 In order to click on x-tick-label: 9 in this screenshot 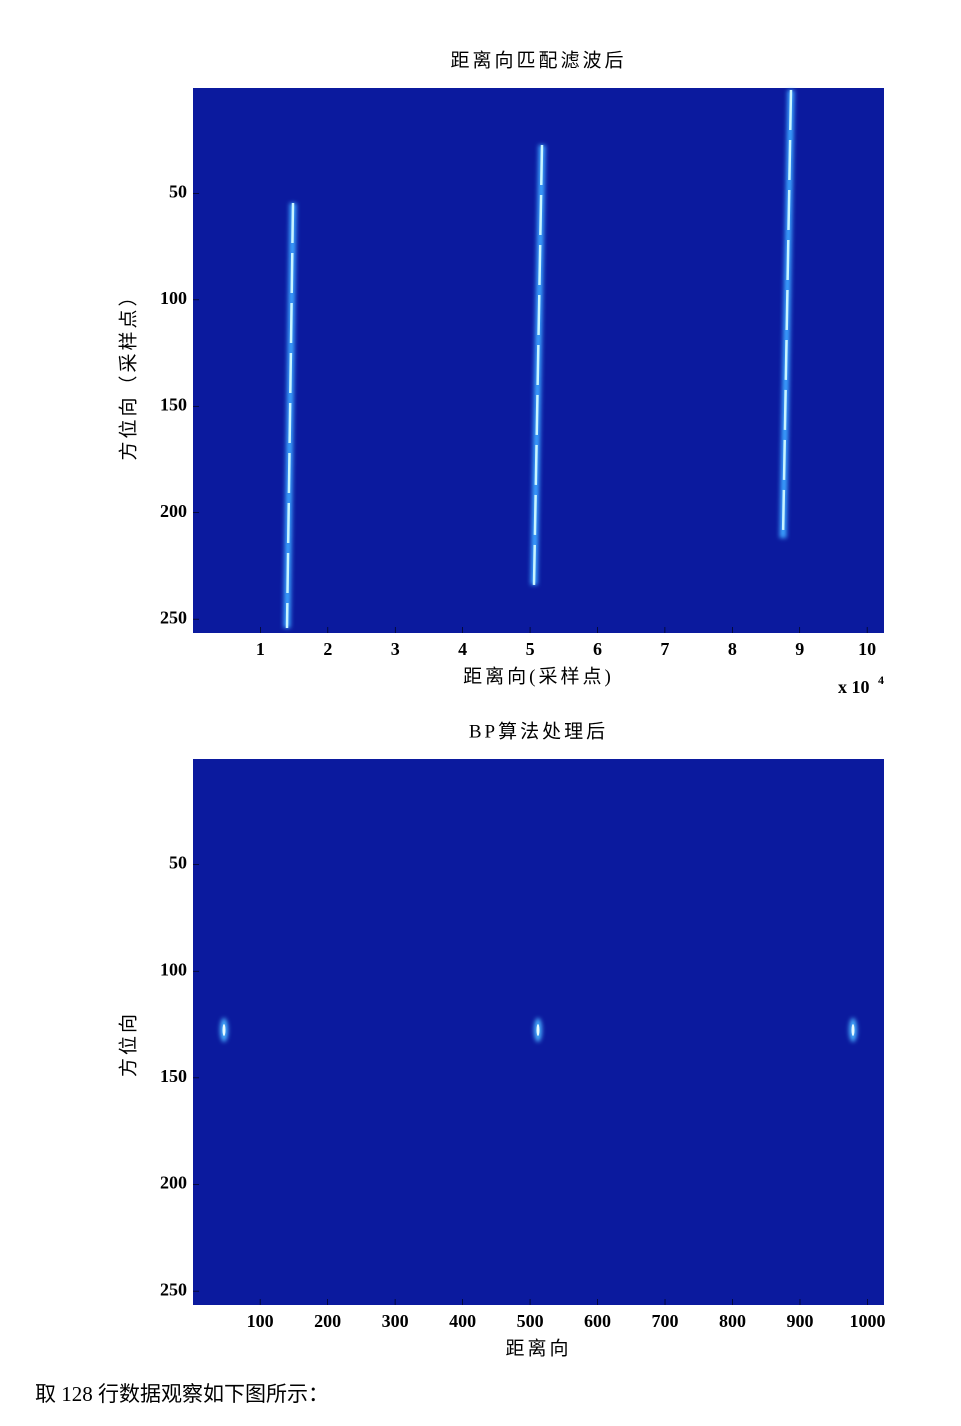, I will do `click(799, 649)`.